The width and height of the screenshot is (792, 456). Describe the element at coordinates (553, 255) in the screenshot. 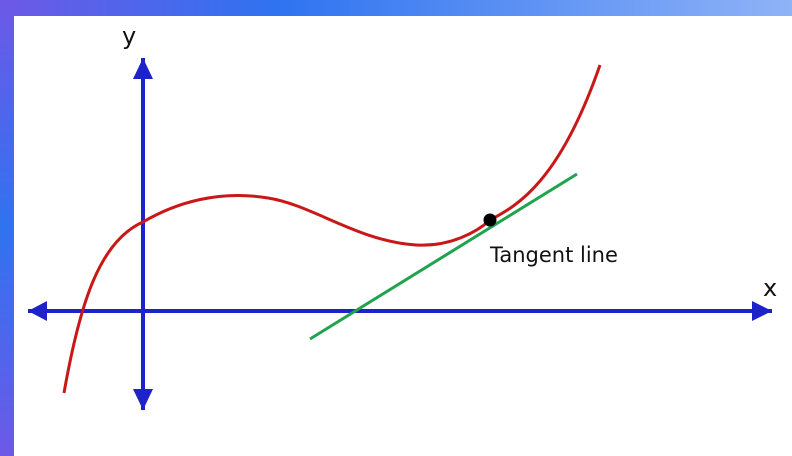

I see `tangent-line-label: Tangent line` at that location.